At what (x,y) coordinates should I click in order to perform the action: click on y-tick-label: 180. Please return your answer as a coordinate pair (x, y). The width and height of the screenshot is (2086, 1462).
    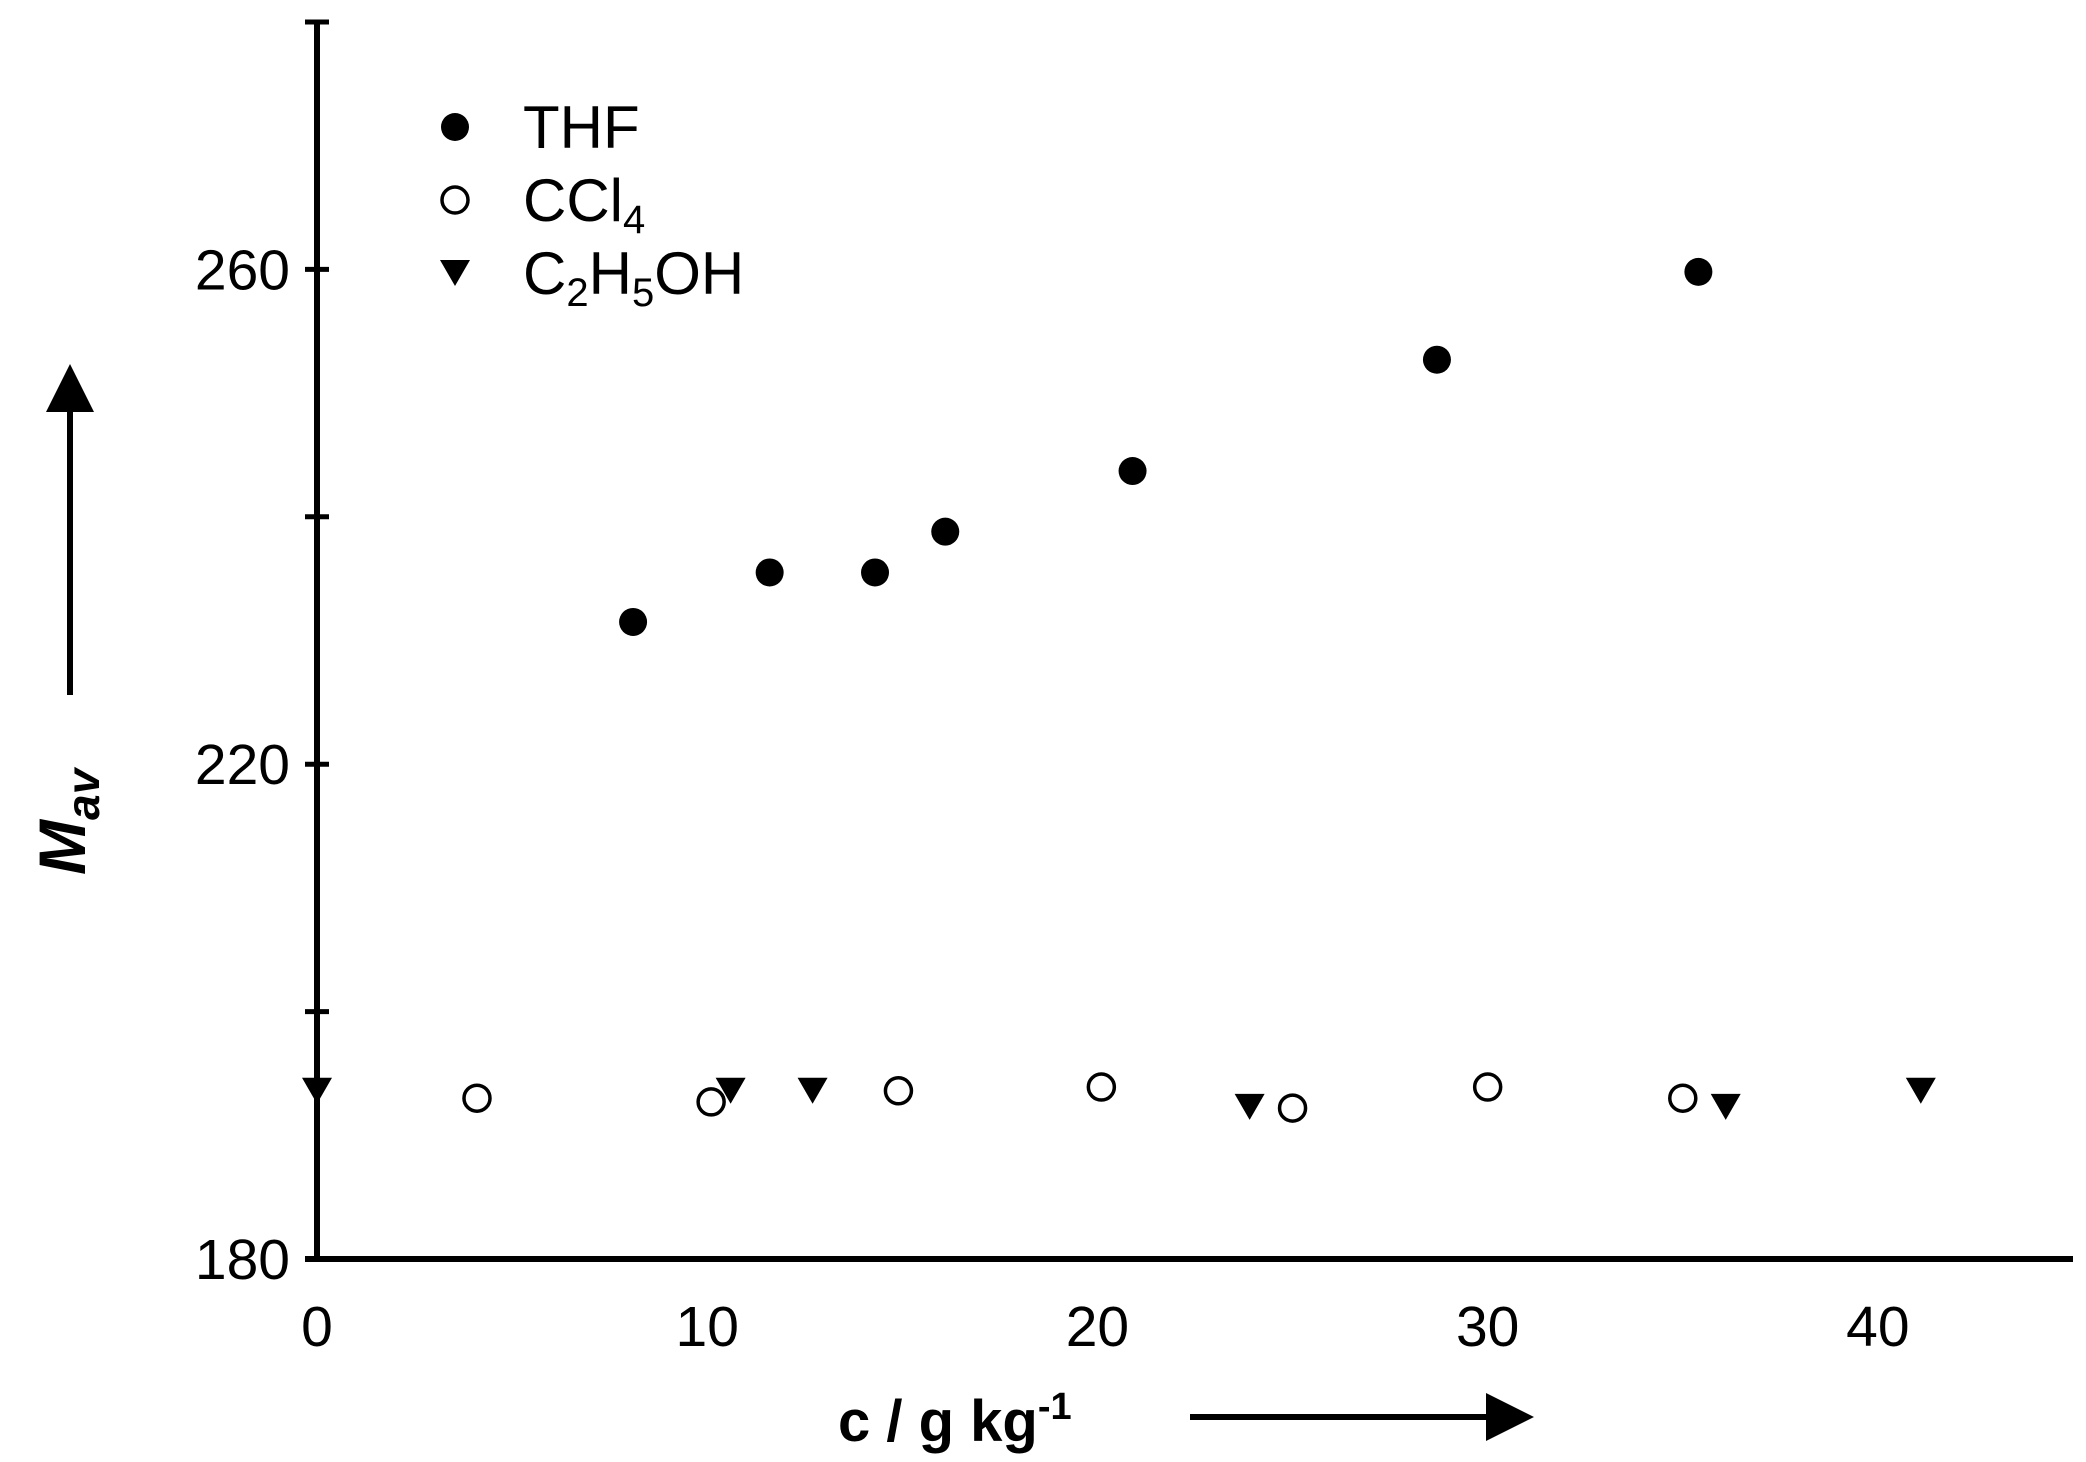
    Looking at the image, I should click on (242, 1260).